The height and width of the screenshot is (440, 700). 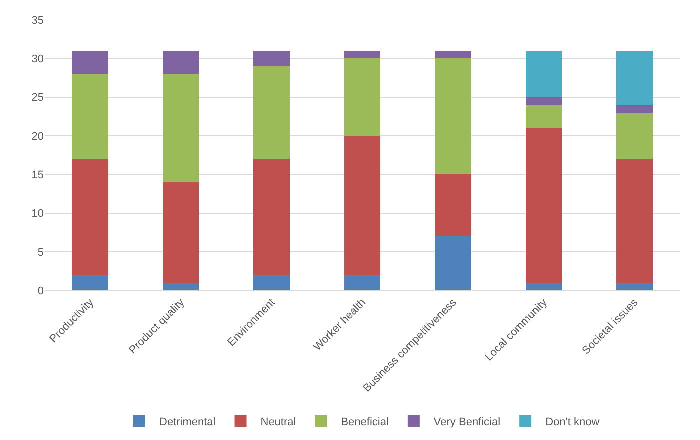 What do you see at coordinates (38, 214) in the screenshot?
I see `y-tick-label: 10` at bounding box center [38, 214].